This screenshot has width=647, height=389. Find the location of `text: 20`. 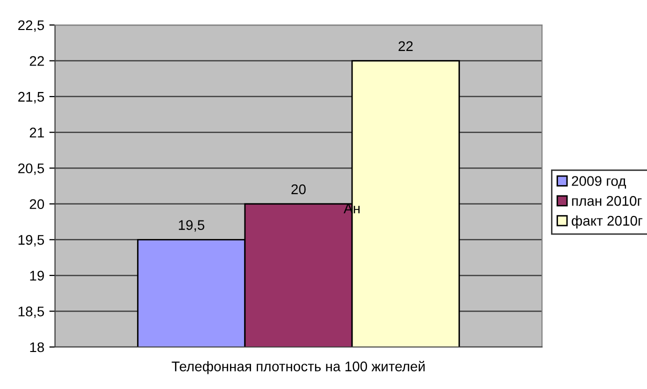

text: 20 is located at coordinates (298, 189).